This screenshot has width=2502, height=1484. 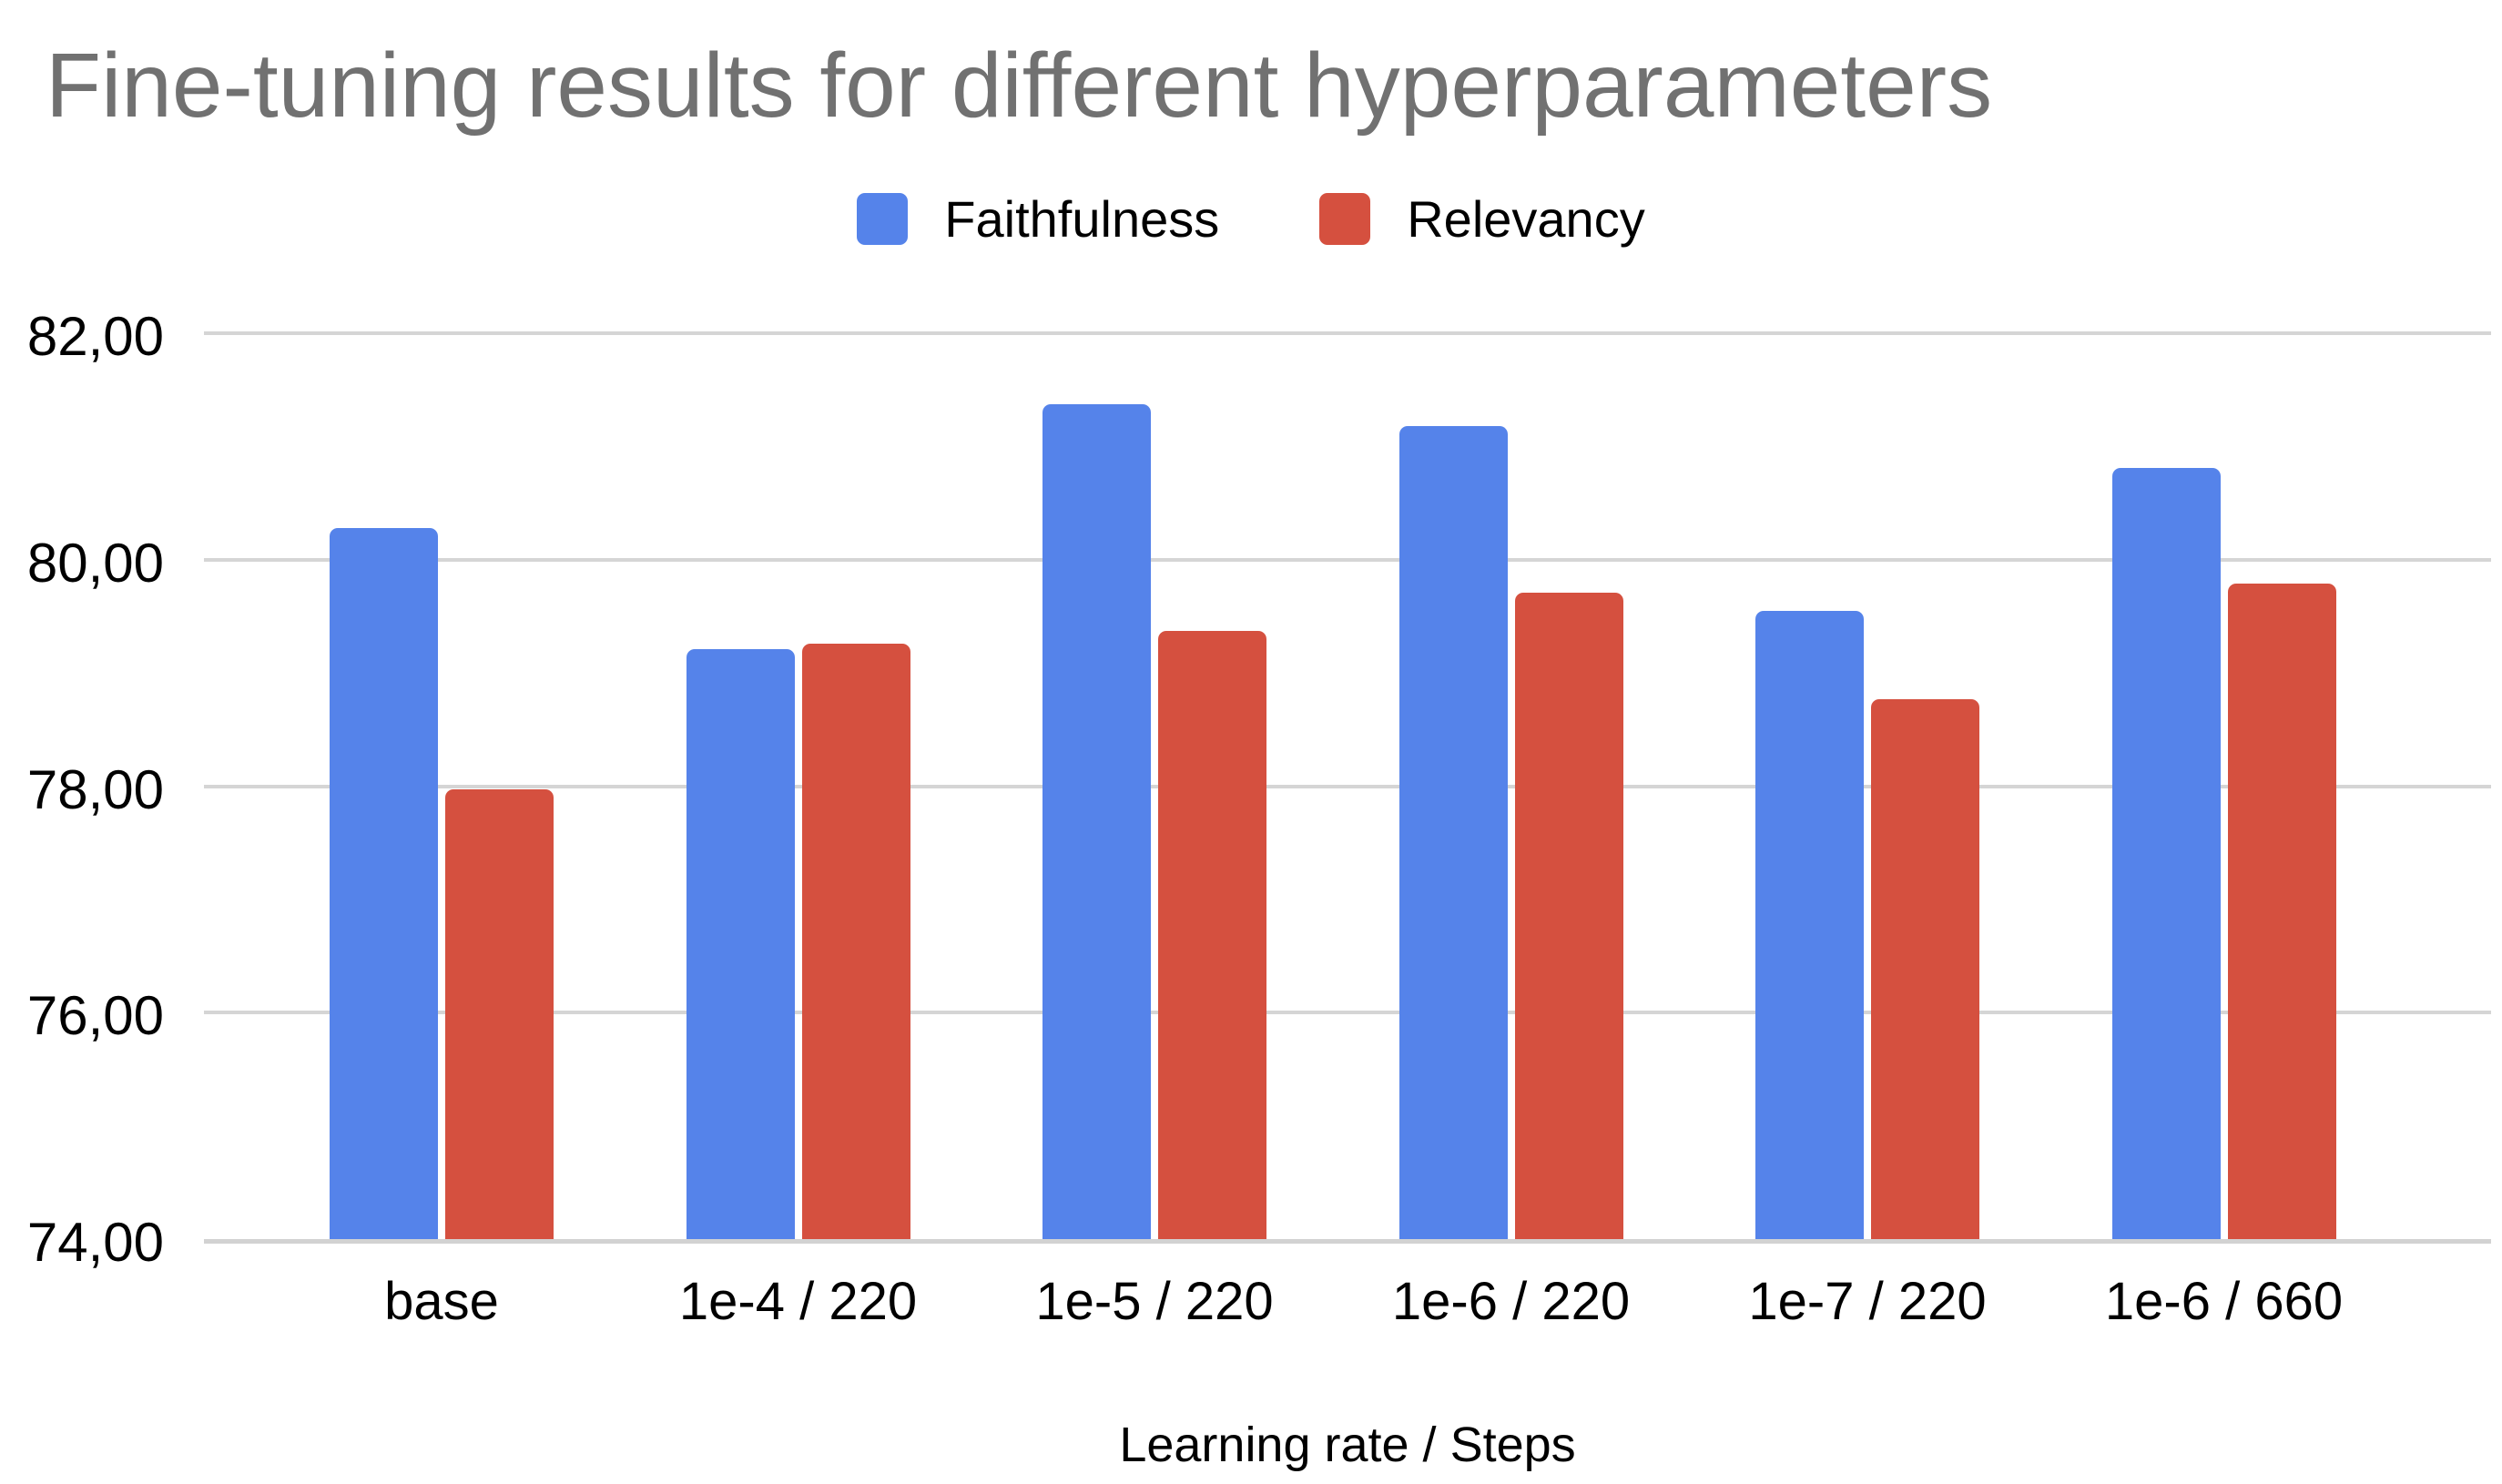 What do you see at coordinates (1511, 1301) in the screenshot?
I see `x-tick-label-1e-6-220: 1e-6 / 220` at bounding box center [1511, 1301].